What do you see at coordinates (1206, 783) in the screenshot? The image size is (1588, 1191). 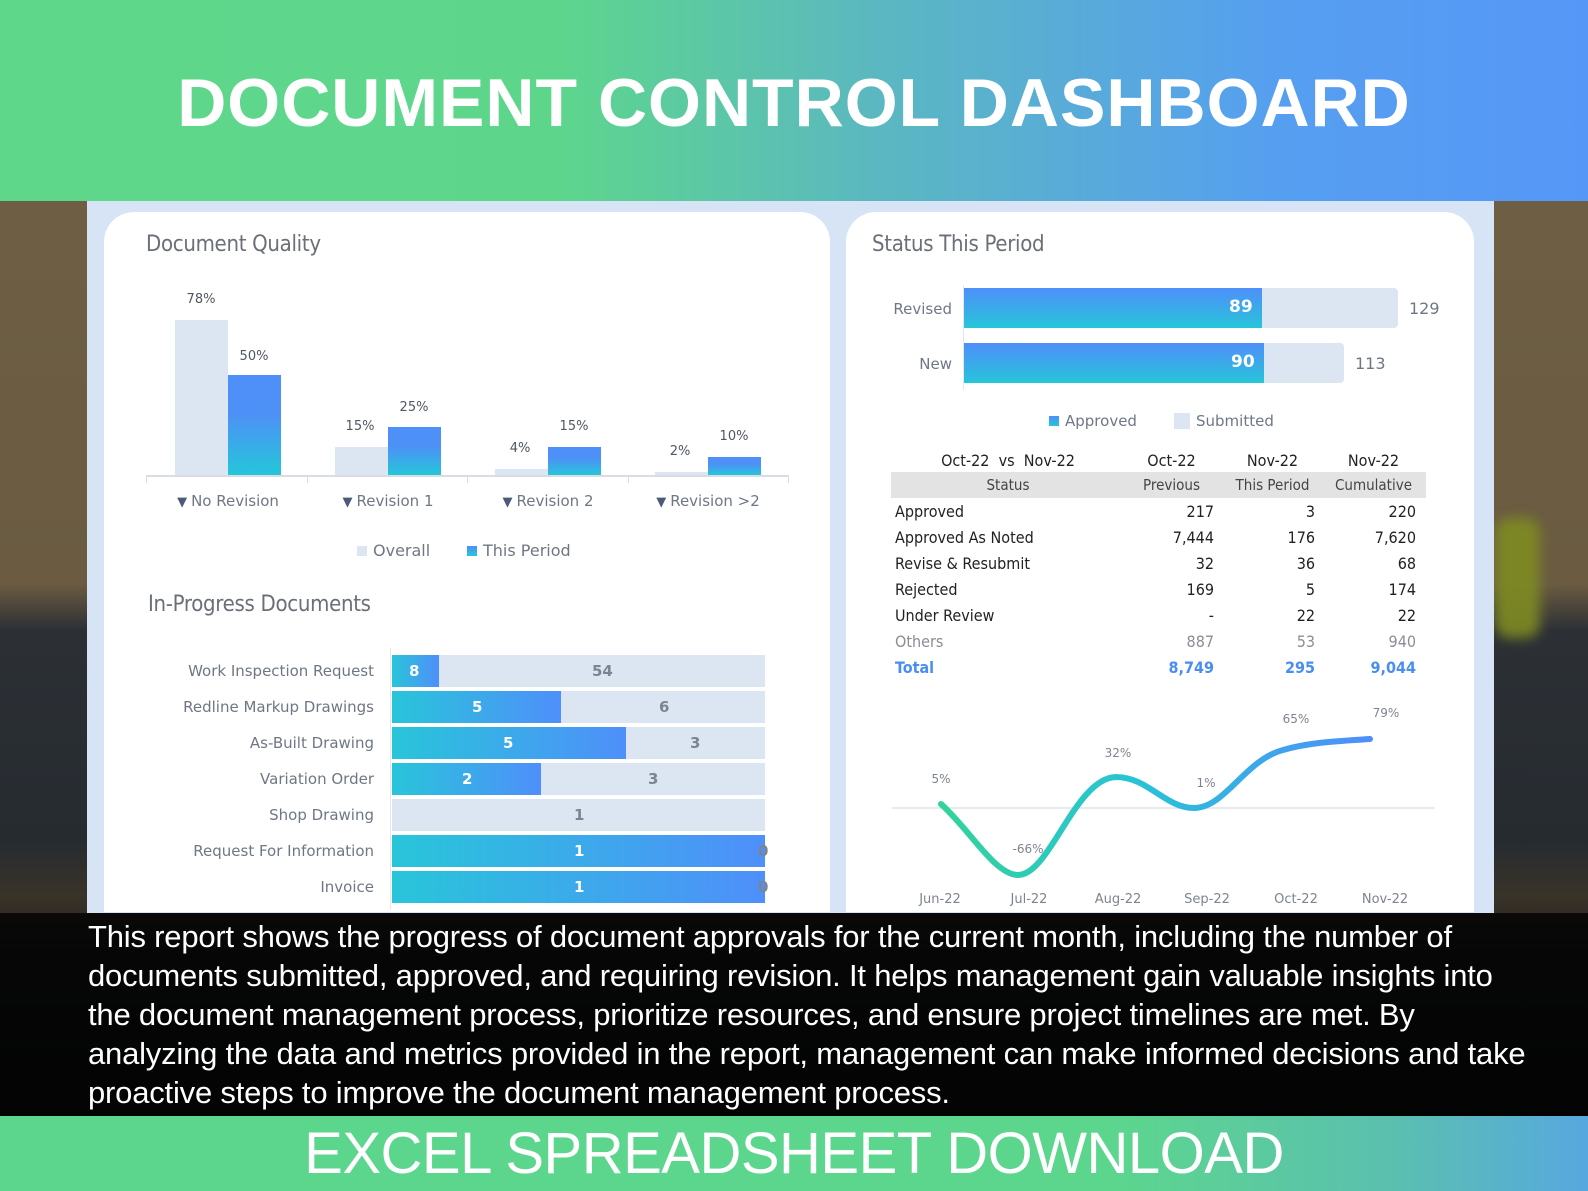 I see `point-label: 1%` at bounding box center [1206, 783].